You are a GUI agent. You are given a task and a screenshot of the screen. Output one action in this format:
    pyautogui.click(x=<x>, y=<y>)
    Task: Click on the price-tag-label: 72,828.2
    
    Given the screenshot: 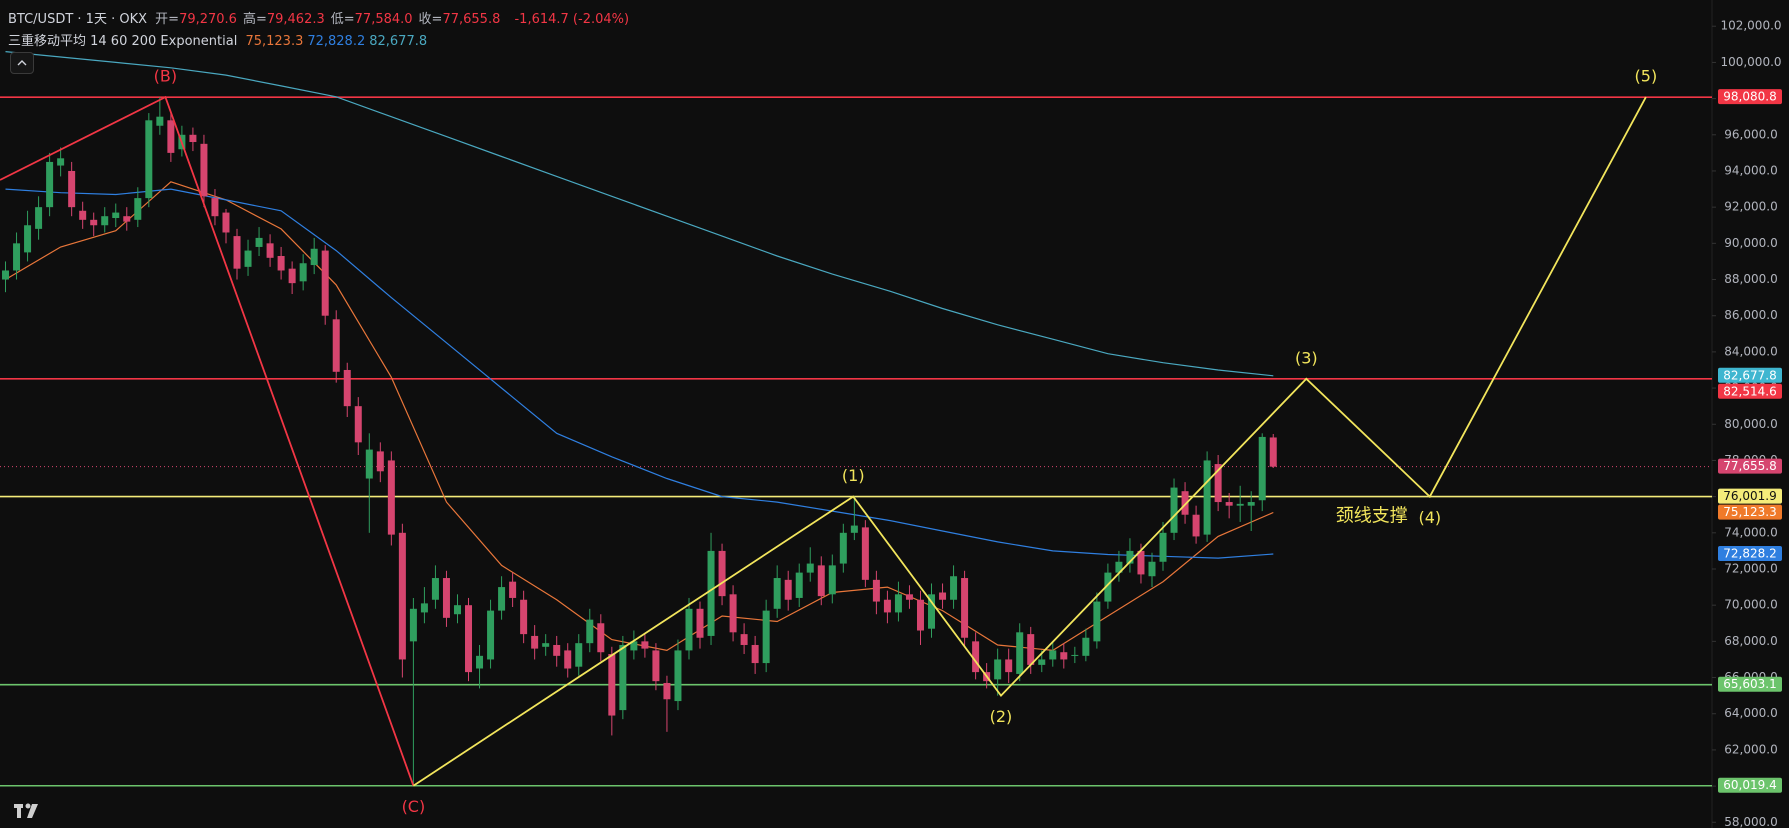 What is the action you would take?
    pyautogui.click(x=1749, y=554)
    